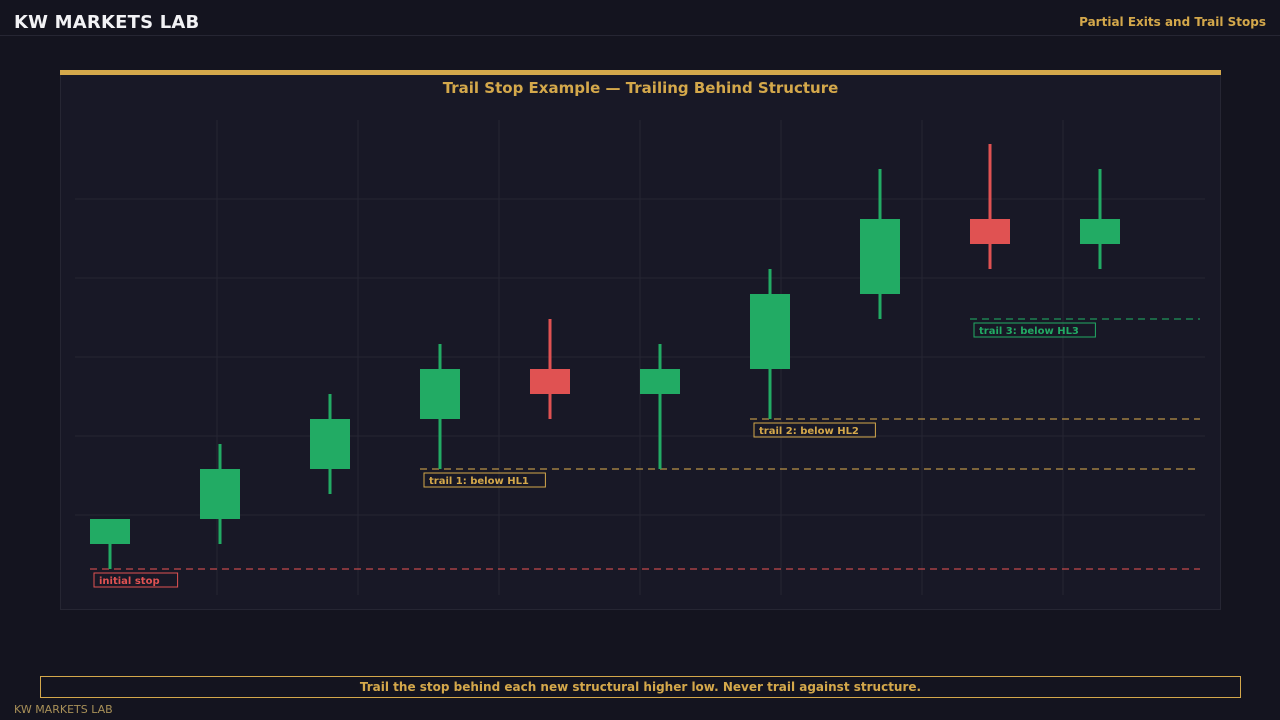 The height and width of the screenshot is (720, 1280). Describe the element at coordinates (63, 709) in the screenshot. I see `footer-brand: KW MARKETS LAB` at that location.